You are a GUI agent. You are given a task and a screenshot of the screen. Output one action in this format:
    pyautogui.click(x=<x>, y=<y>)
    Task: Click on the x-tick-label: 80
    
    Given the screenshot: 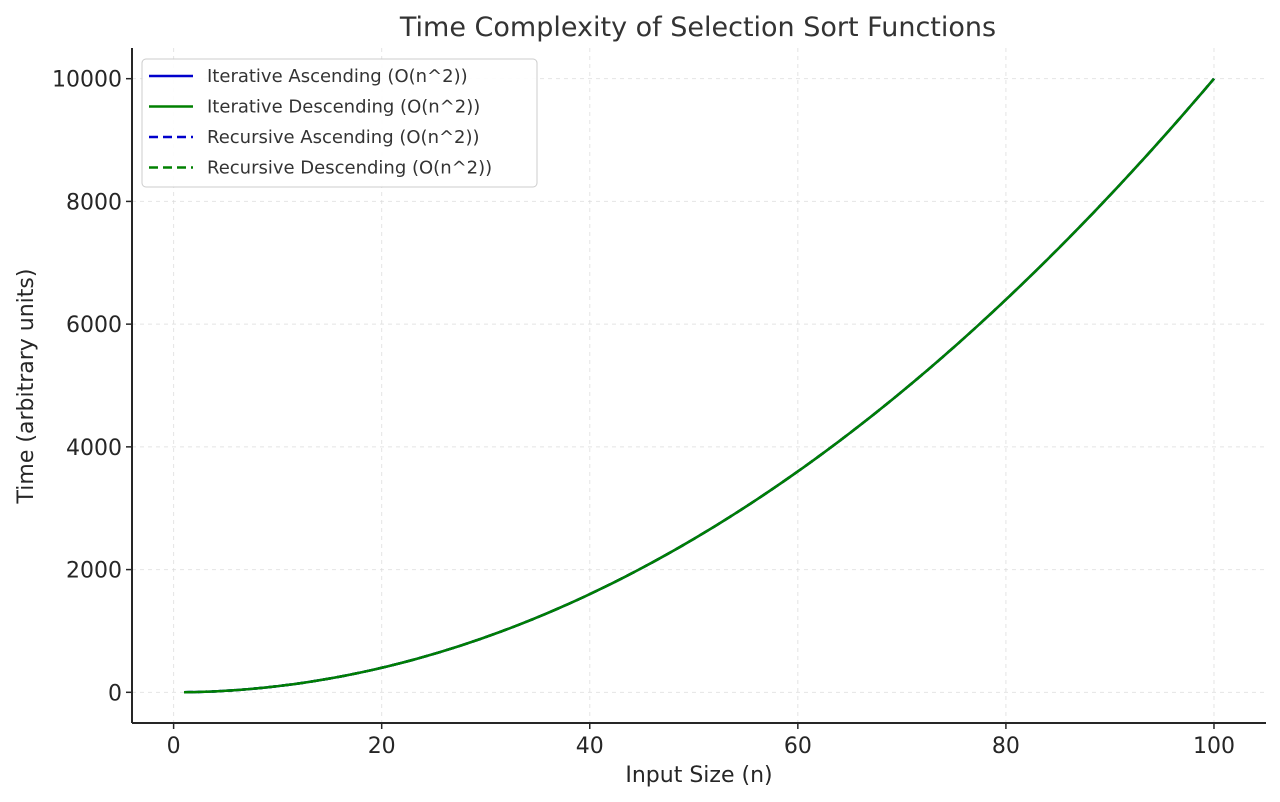 What is the action you would take?
    pyautogui.click(x=1006, y=746)
    